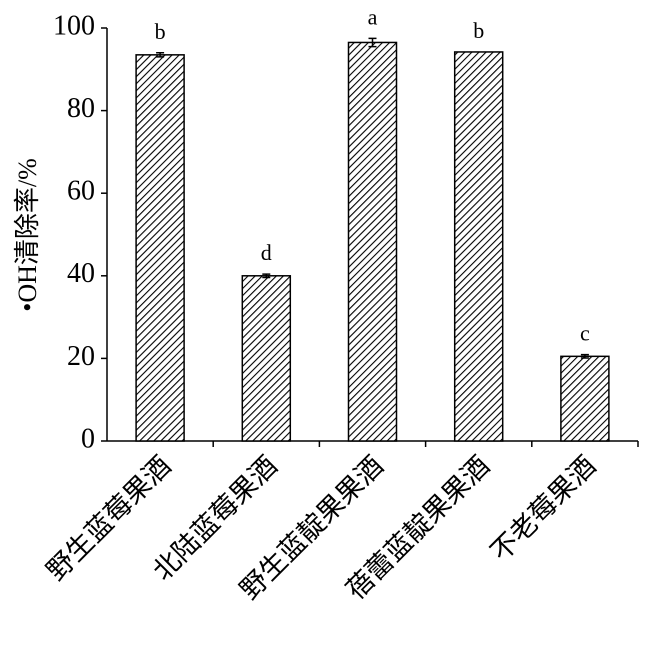 The image size is (671, 649). Describe the element at coordinates (88, 438) in the screenshot. I see `y-tick-label: 0` at that location.